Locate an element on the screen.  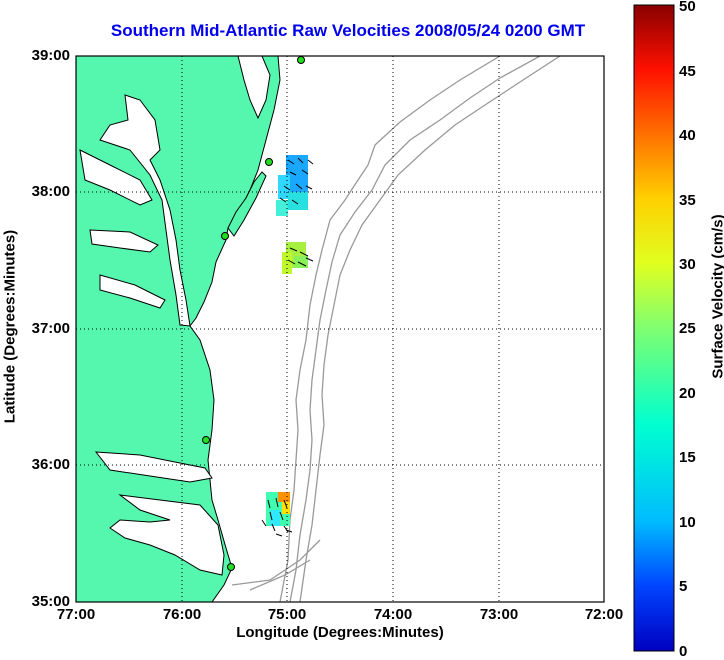
velocity-patch-north is located at coordinates (292, 185).